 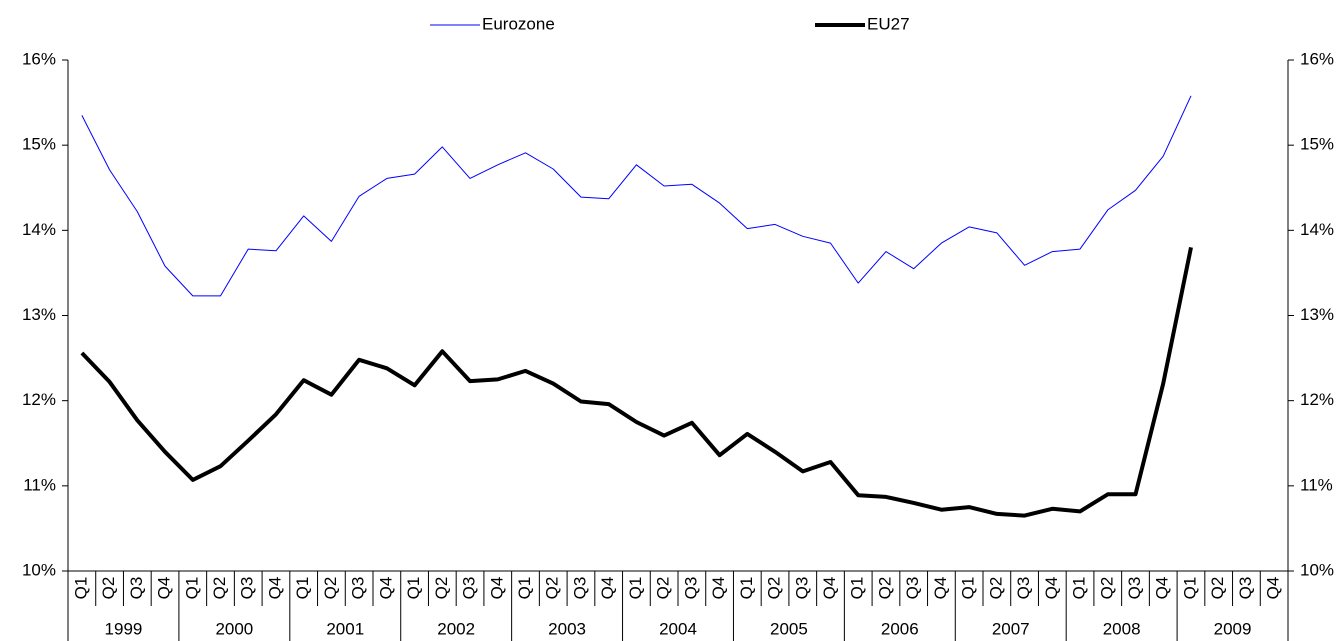 I want to click on y-tick-label: 16%, so click(x=39, y=58).